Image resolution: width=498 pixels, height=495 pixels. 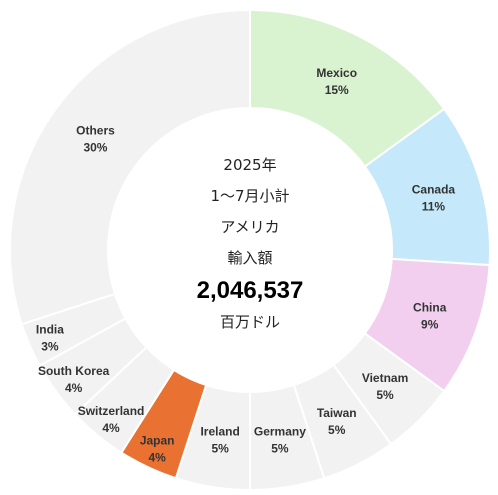 I want to click on center-unit: 百万ドル, so click(x=250, y=322).